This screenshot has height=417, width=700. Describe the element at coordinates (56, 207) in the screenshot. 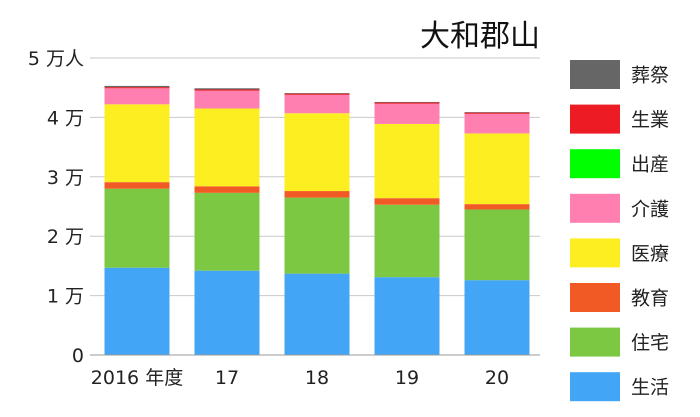

I see `y-axis-ticks: 0 1 万 2 万 3 万 4 万 5 万人` at that location.